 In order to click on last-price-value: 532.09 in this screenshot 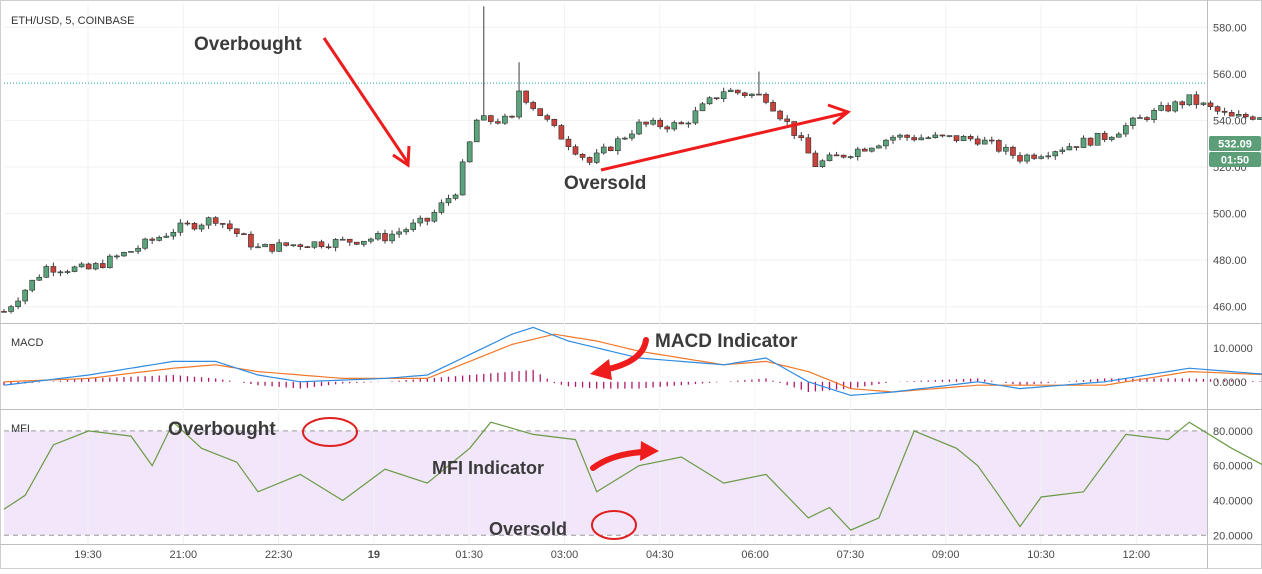, I will do `click(1235, 145)`.